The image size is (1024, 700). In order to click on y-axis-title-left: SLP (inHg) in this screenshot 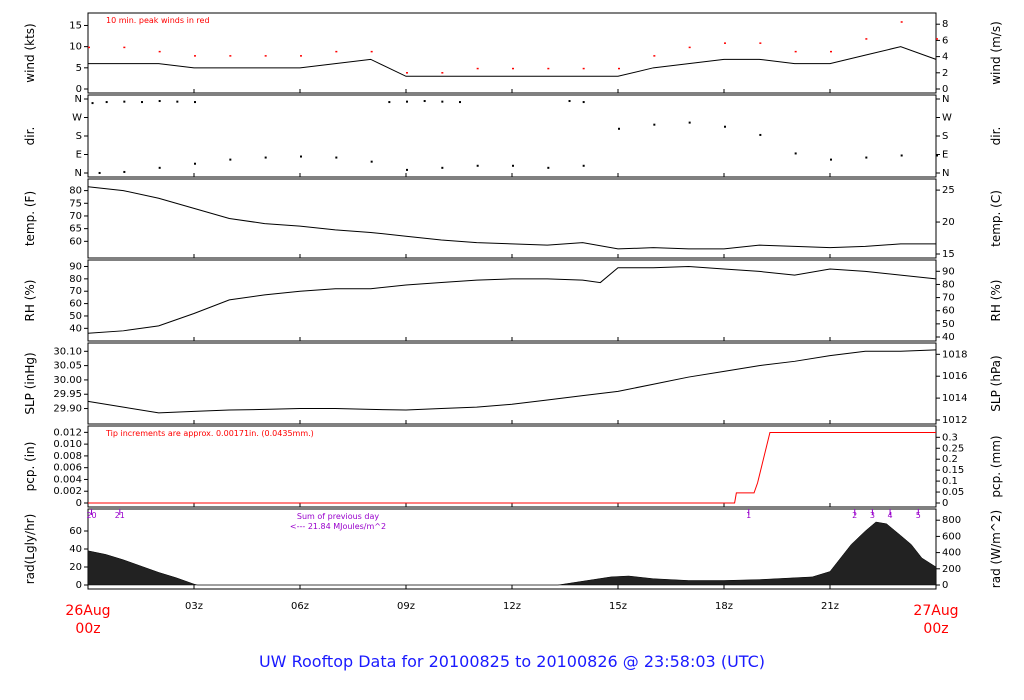, I will do `click(30, 383)`.